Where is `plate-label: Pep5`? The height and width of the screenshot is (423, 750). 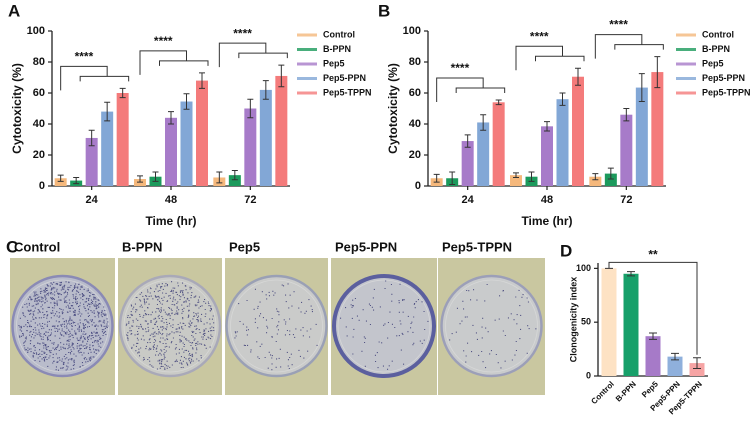 plate-label: Pep5 is located at coordinates (244, 246).